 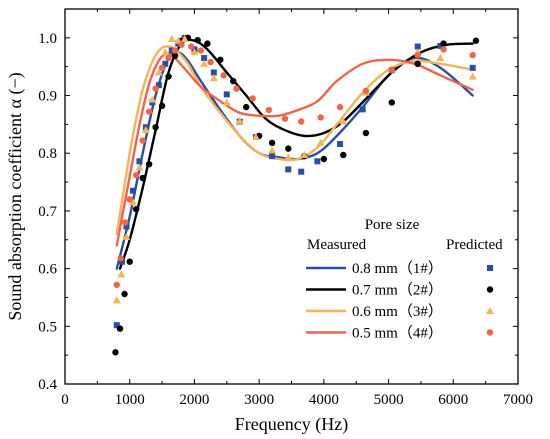 I want to click on y-tick-label: 0.5, so click(x=47, y=327).